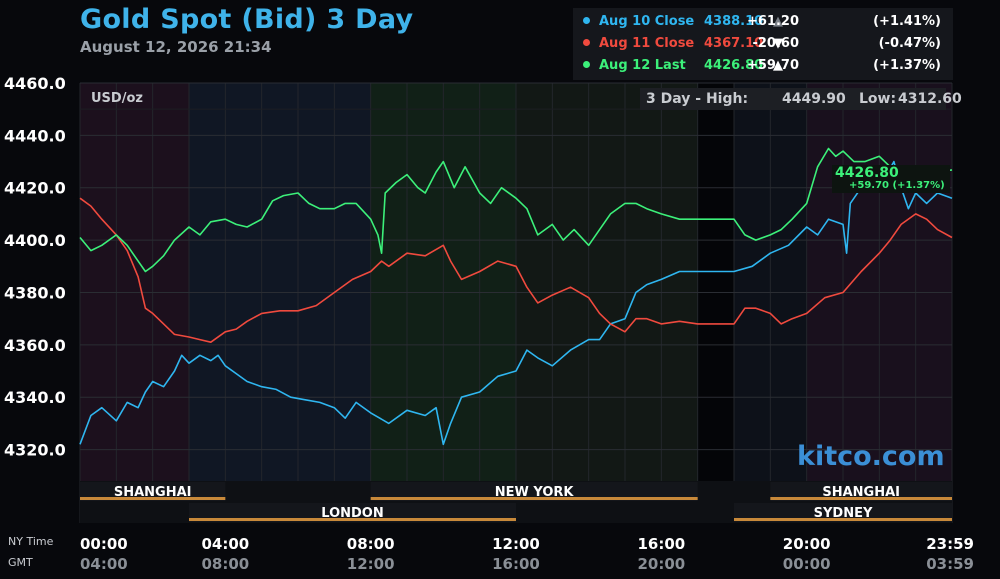 The image size is (1000, 579). I want to click on y-tick-label: 4320.0, so click(35, 450).